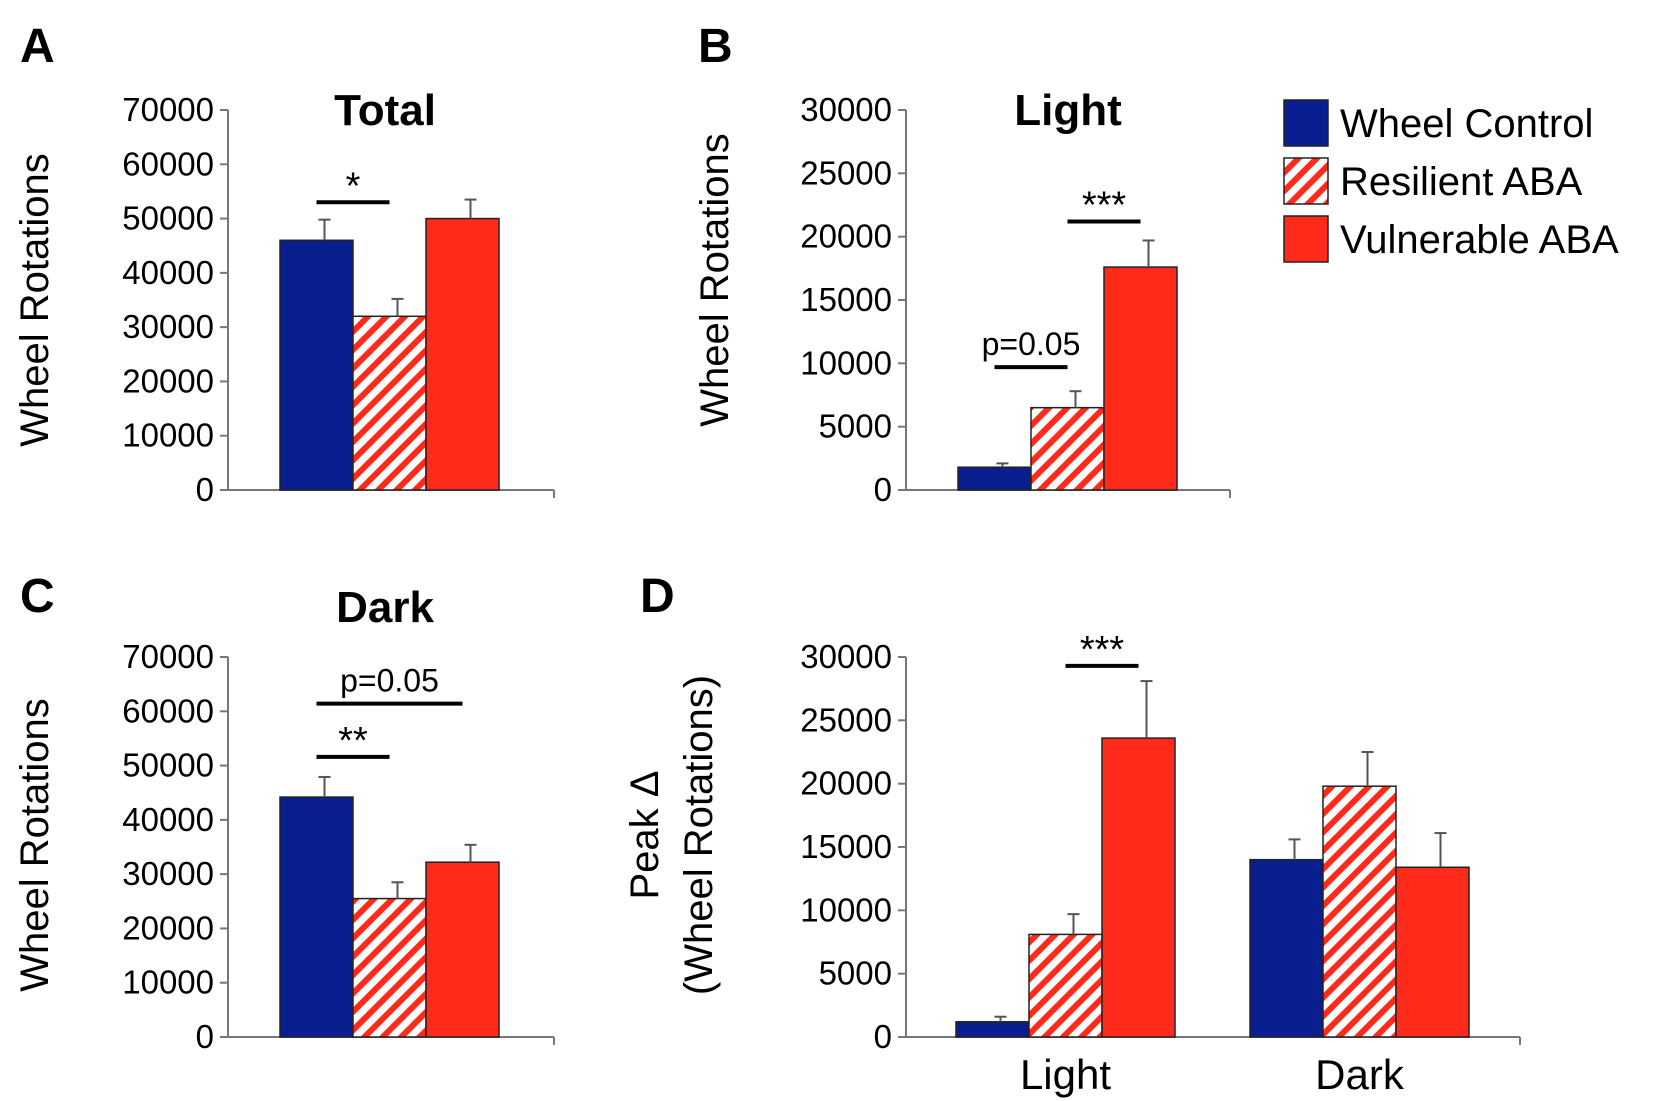  I want to click on significance-label: *, so click(353, 186).